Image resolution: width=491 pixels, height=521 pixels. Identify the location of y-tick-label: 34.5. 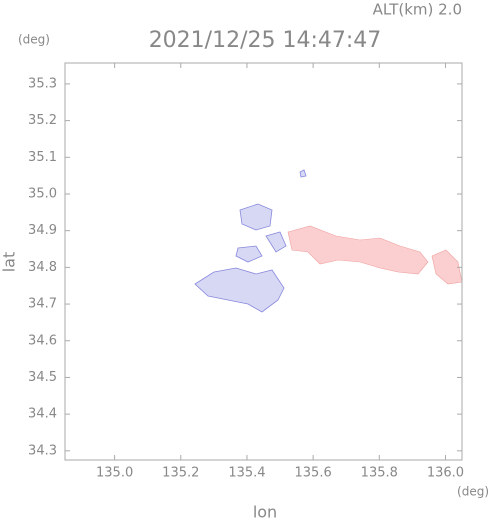
(42, 377).